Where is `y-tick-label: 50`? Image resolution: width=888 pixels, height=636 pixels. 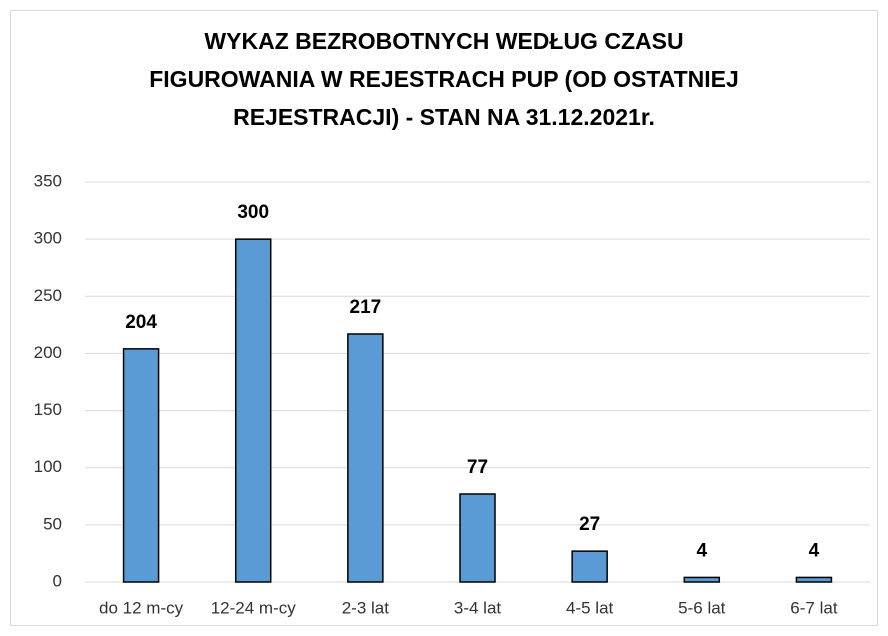
y-tick-label: 50 is located at coordinates (52, 523).